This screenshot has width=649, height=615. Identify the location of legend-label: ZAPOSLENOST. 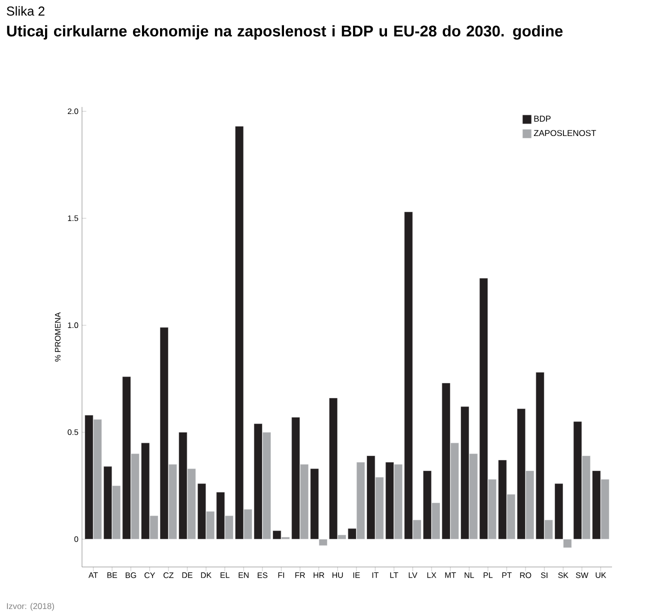
(565, 133).